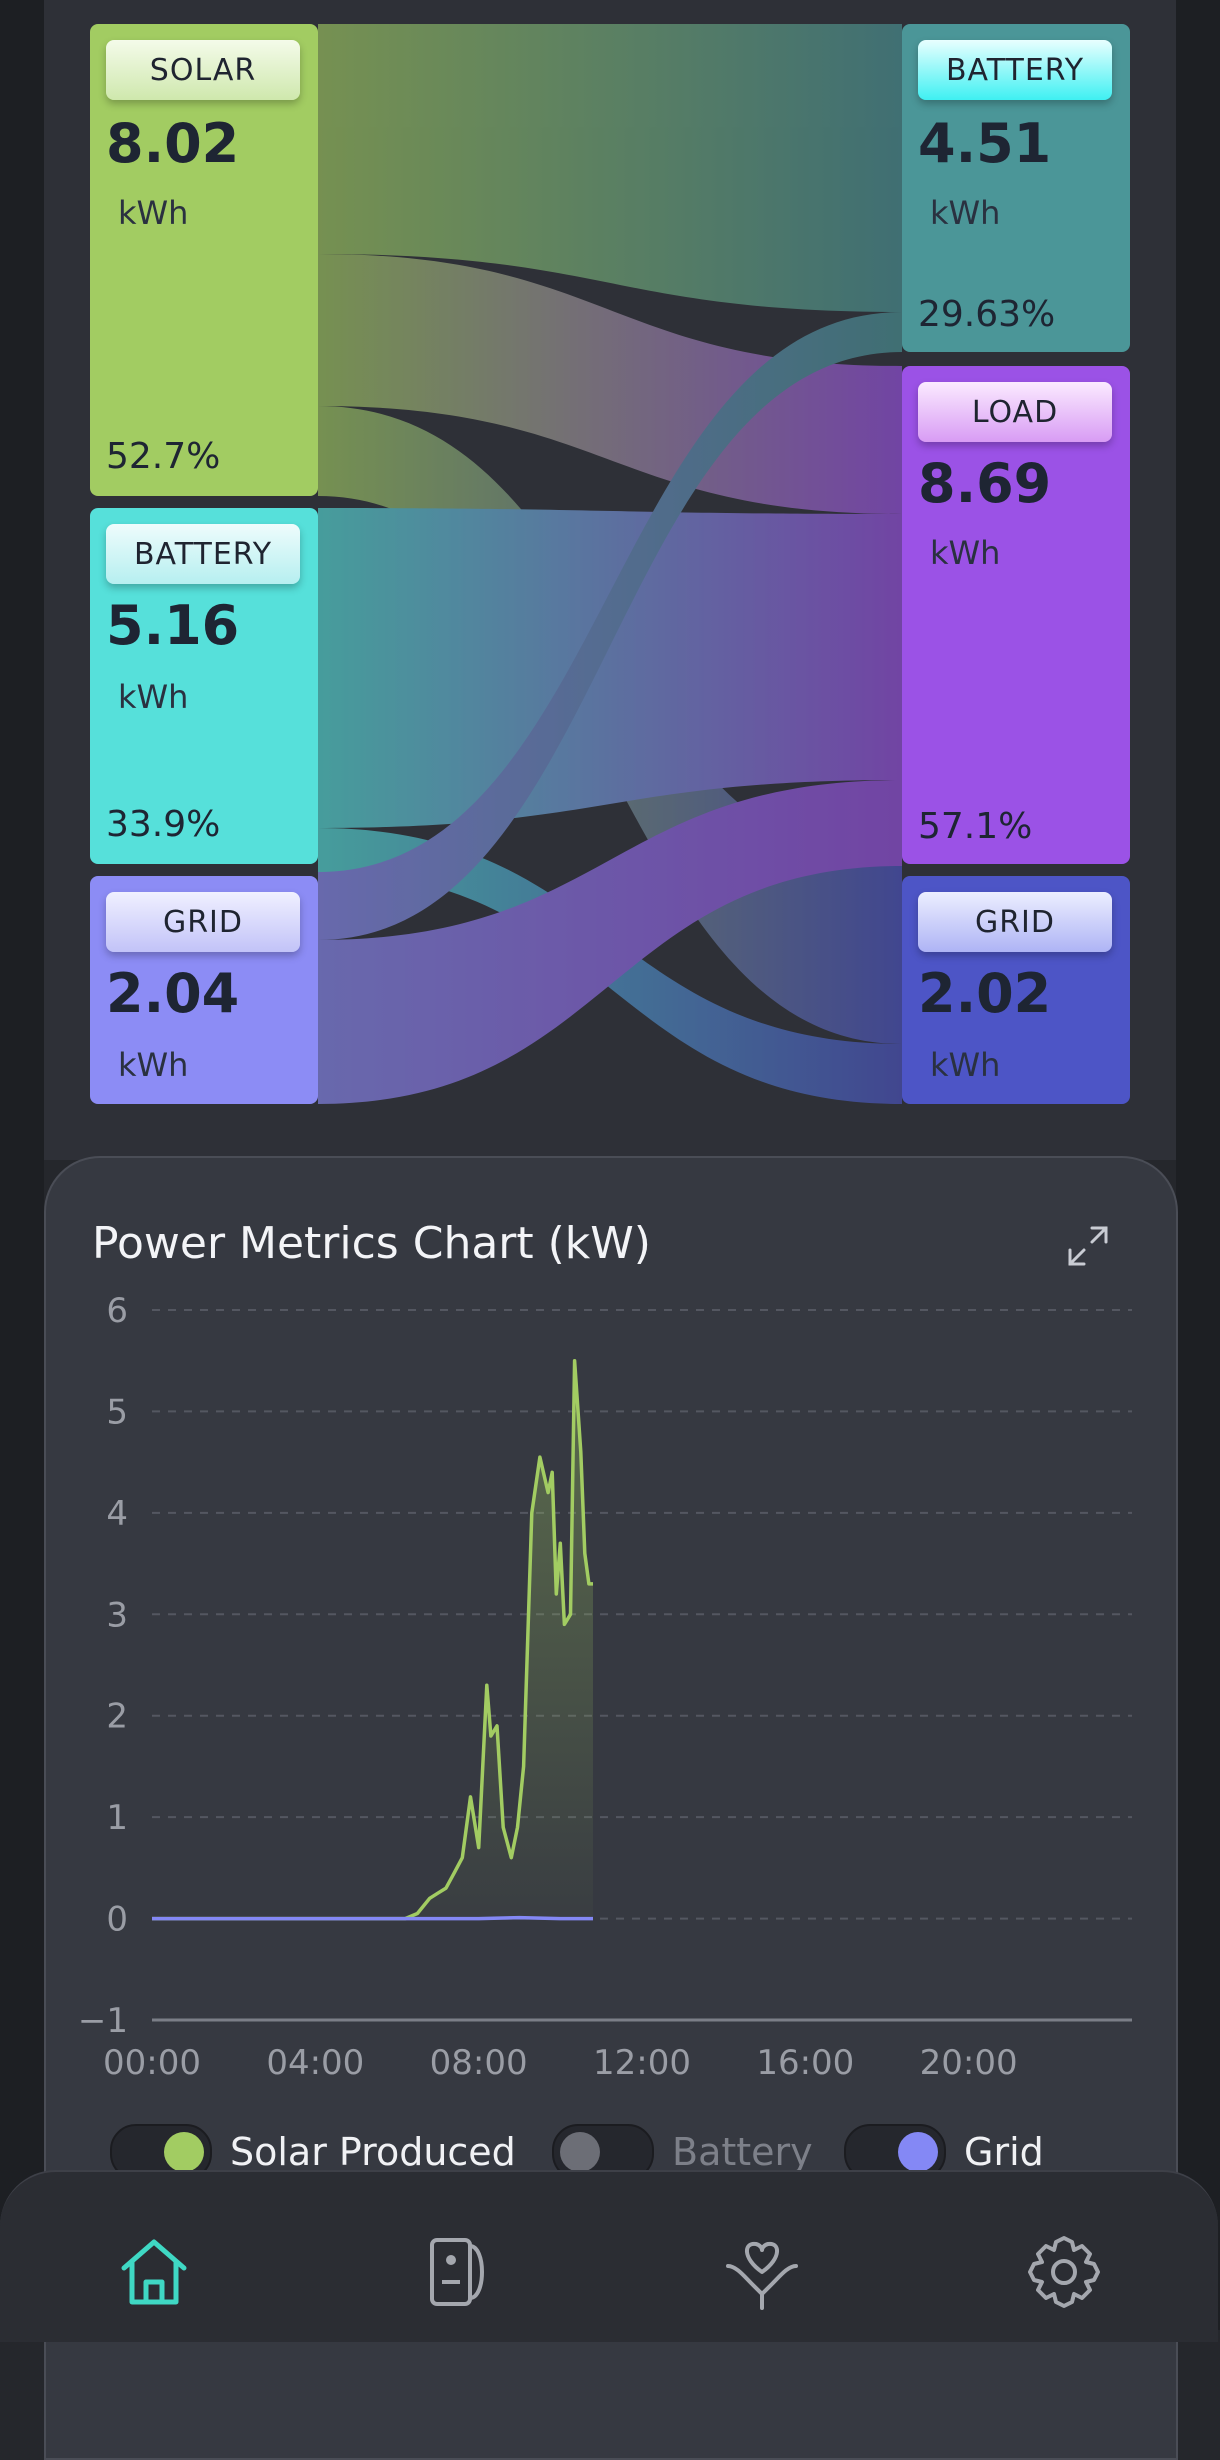 The width and height of the screenshot is (1220, 2460). I want to click on bottom-nav, so click(609, 2256).